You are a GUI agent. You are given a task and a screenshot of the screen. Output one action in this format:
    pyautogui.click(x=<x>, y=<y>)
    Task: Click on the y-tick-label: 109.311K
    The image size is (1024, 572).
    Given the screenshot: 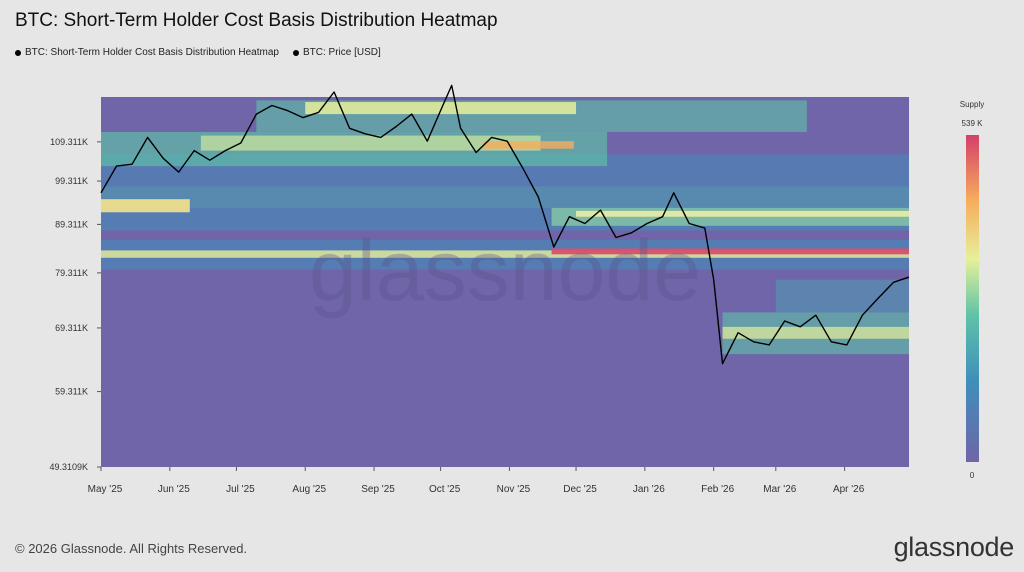 What is the action you would take?
    pyautogui.click(x=69, y=142)
    